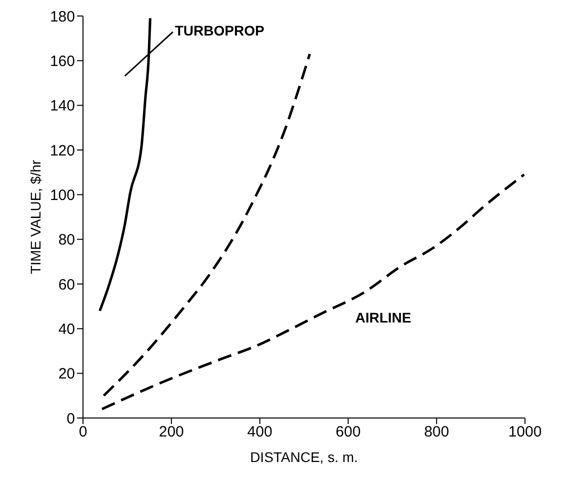 The image size is (563, 486). What do you see at coordinates (437, 432) in the screenshot?
I see `x-tick-label: 800` at bounding box center [437, 432].